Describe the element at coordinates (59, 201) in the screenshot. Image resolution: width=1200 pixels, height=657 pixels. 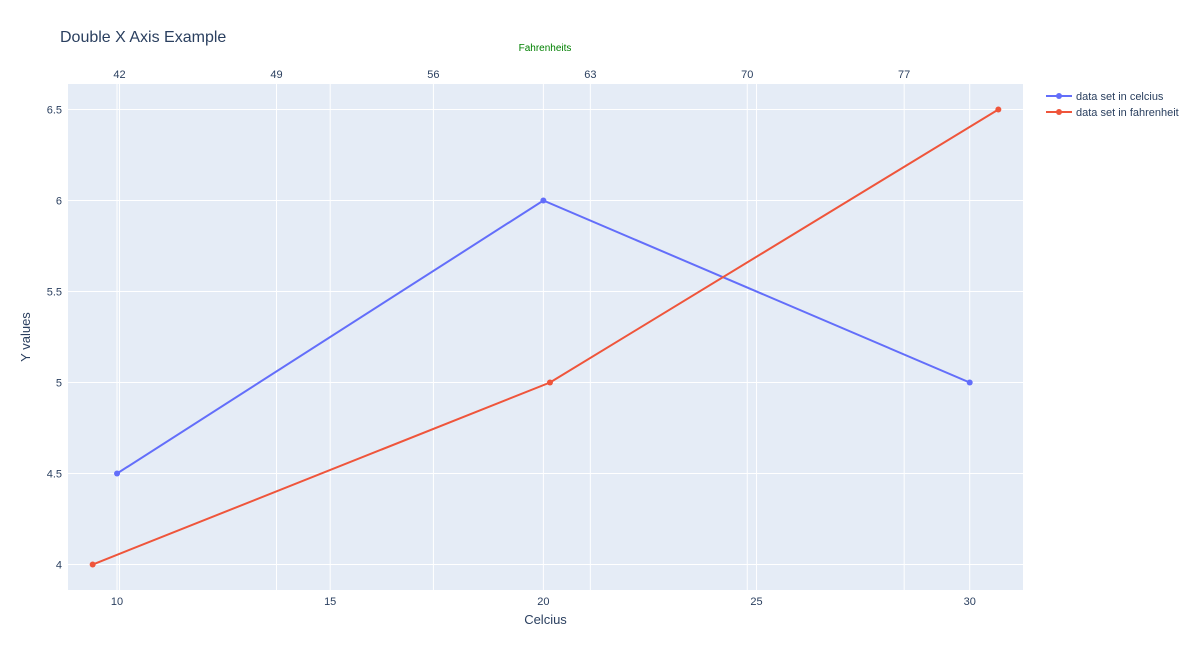
I see `y-tick-label: 6` at that location.